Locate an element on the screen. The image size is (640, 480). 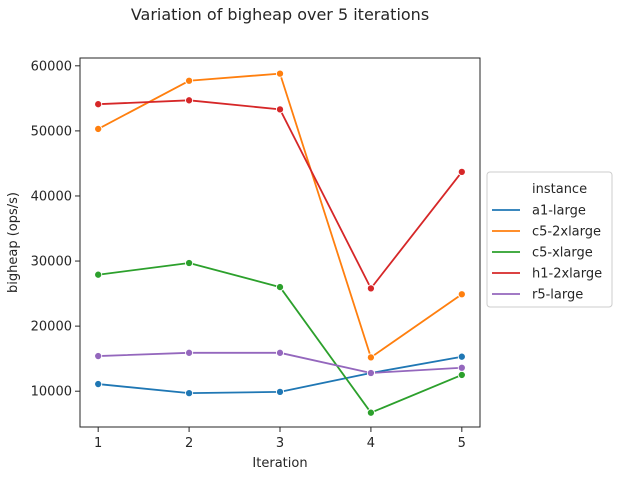
y-tick-label: 50000 is located at coordinates (51, 131).